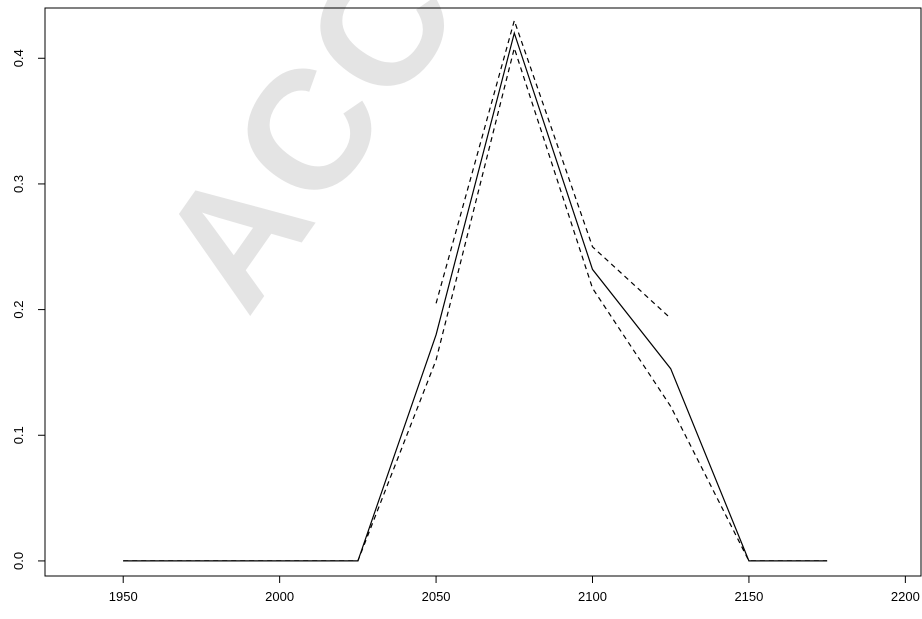 This screenshot has height=619, width=922. What do you see at coordinates (18, 561) in the screenshot?
I see `y-tick-label-0: 0.0` at bounding box center [18, 561].